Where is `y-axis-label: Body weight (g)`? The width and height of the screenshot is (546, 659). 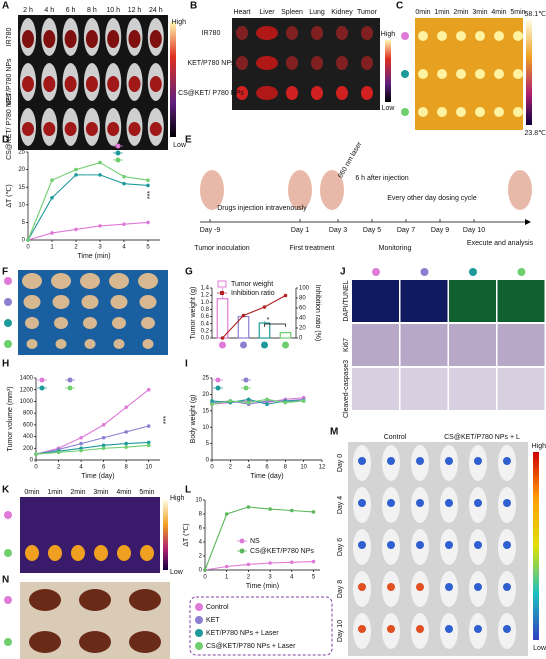 y-axis-label: Body weight (g) is located at coordinates (193, 419).